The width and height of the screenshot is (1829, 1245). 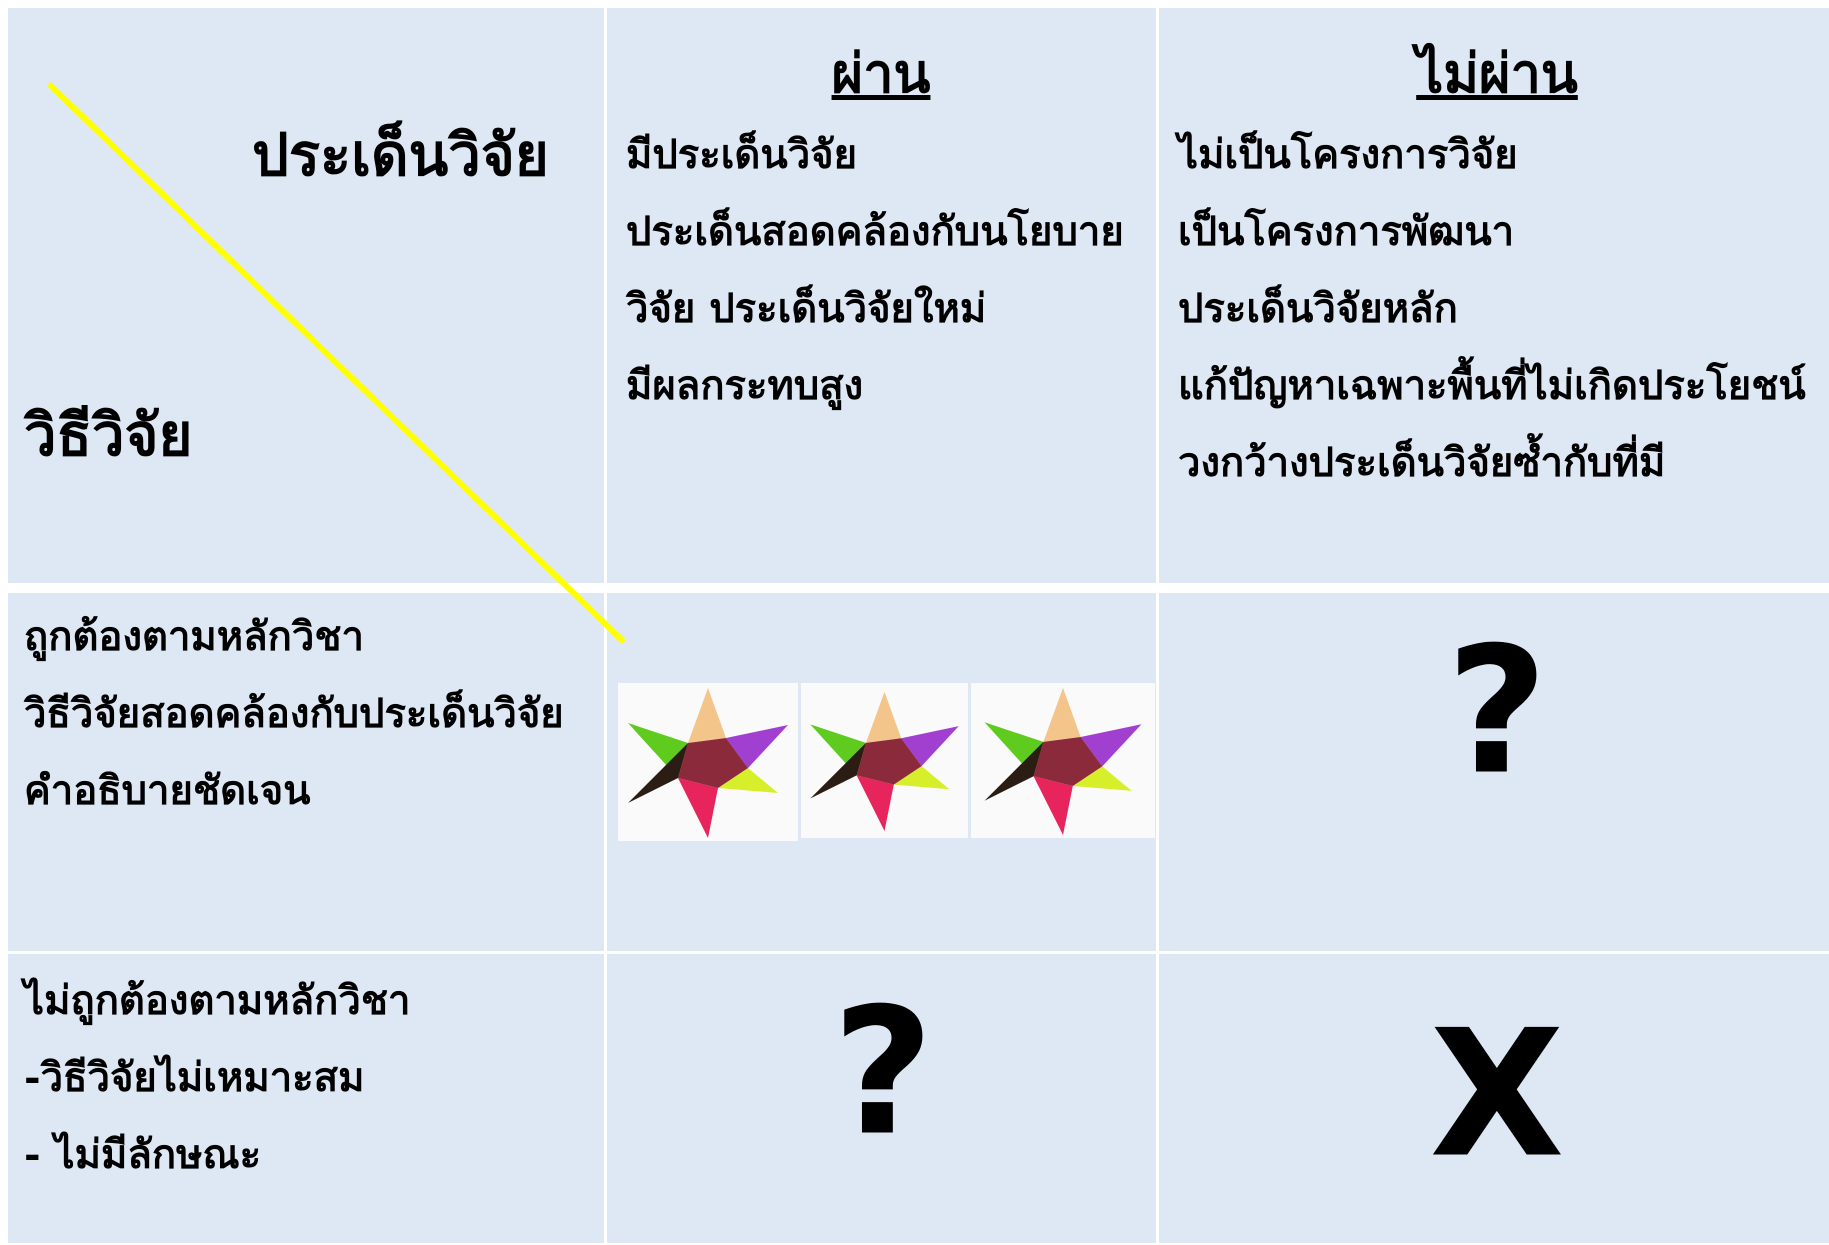 What do you see at coordinates (1346, 231) in the screenshot?
I see `item-text: เป็นโครงการพัฒนา` at bounding box center [1346, 231].